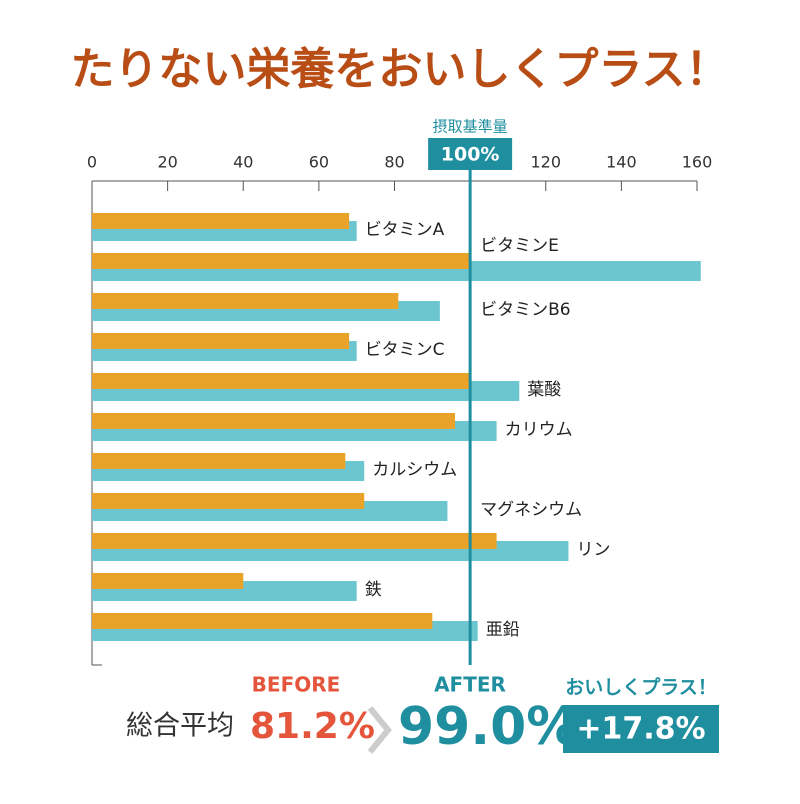 The width and height of the screenshot is (800, 804). What do you see at coordinates (405, 230) in the screenshot?
I see `category-label: ビタミンA` at bounding box center [405, 230].